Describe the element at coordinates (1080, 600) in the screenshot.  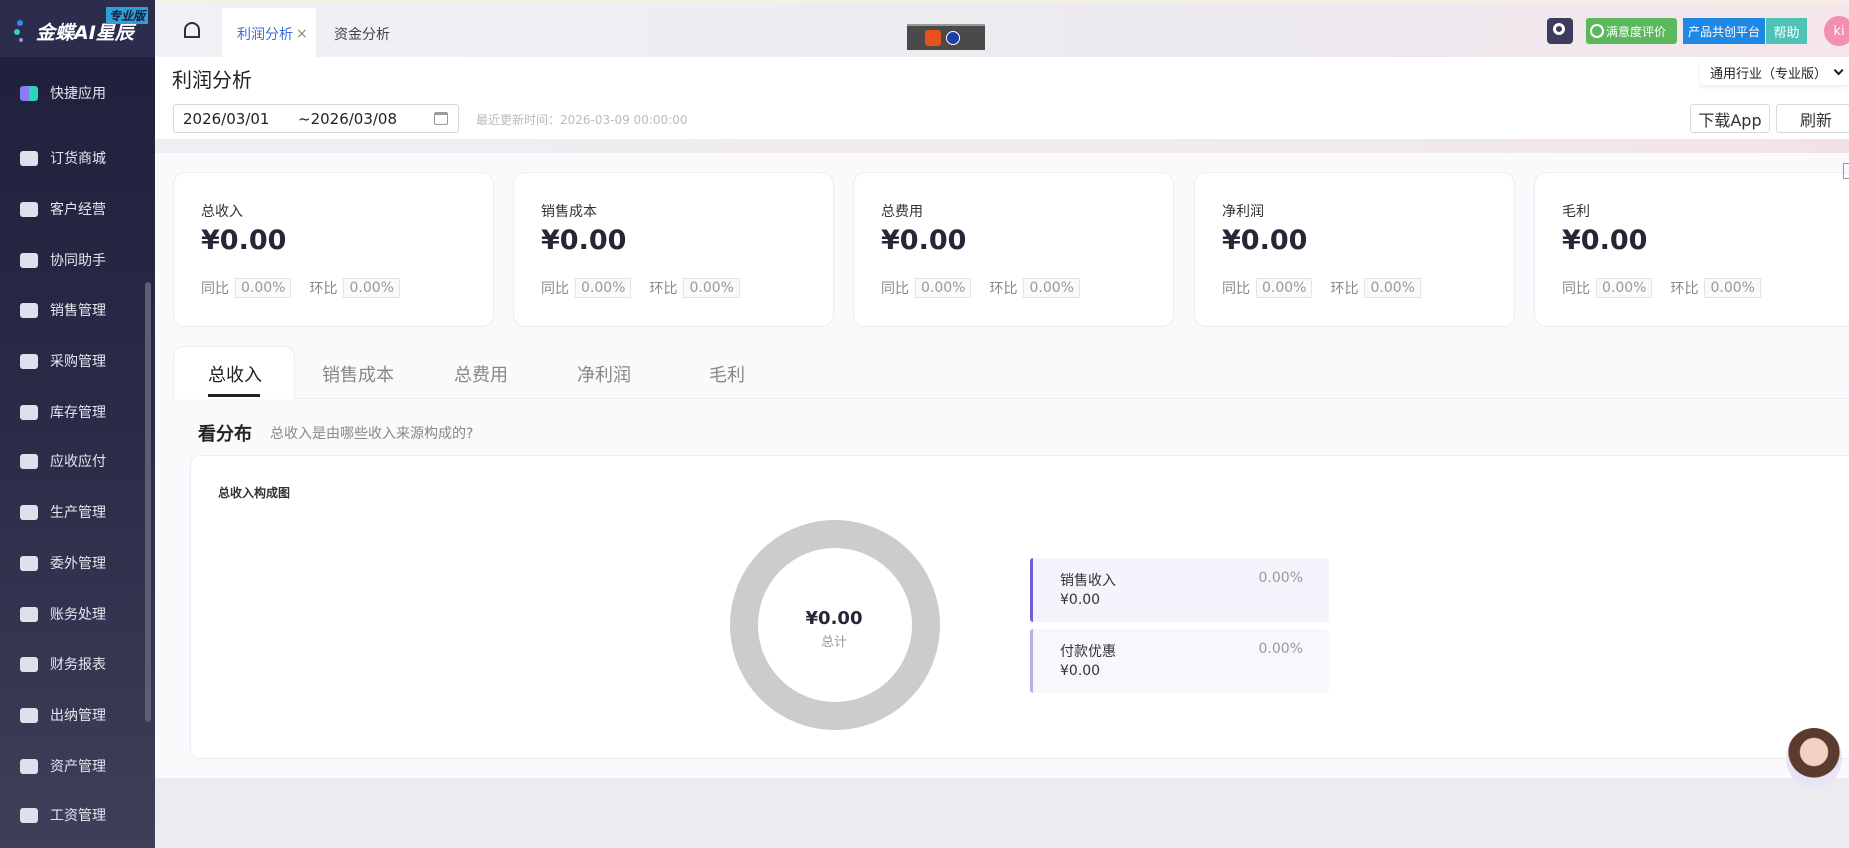
I see `legend-amount: ¥0.00` at that location.